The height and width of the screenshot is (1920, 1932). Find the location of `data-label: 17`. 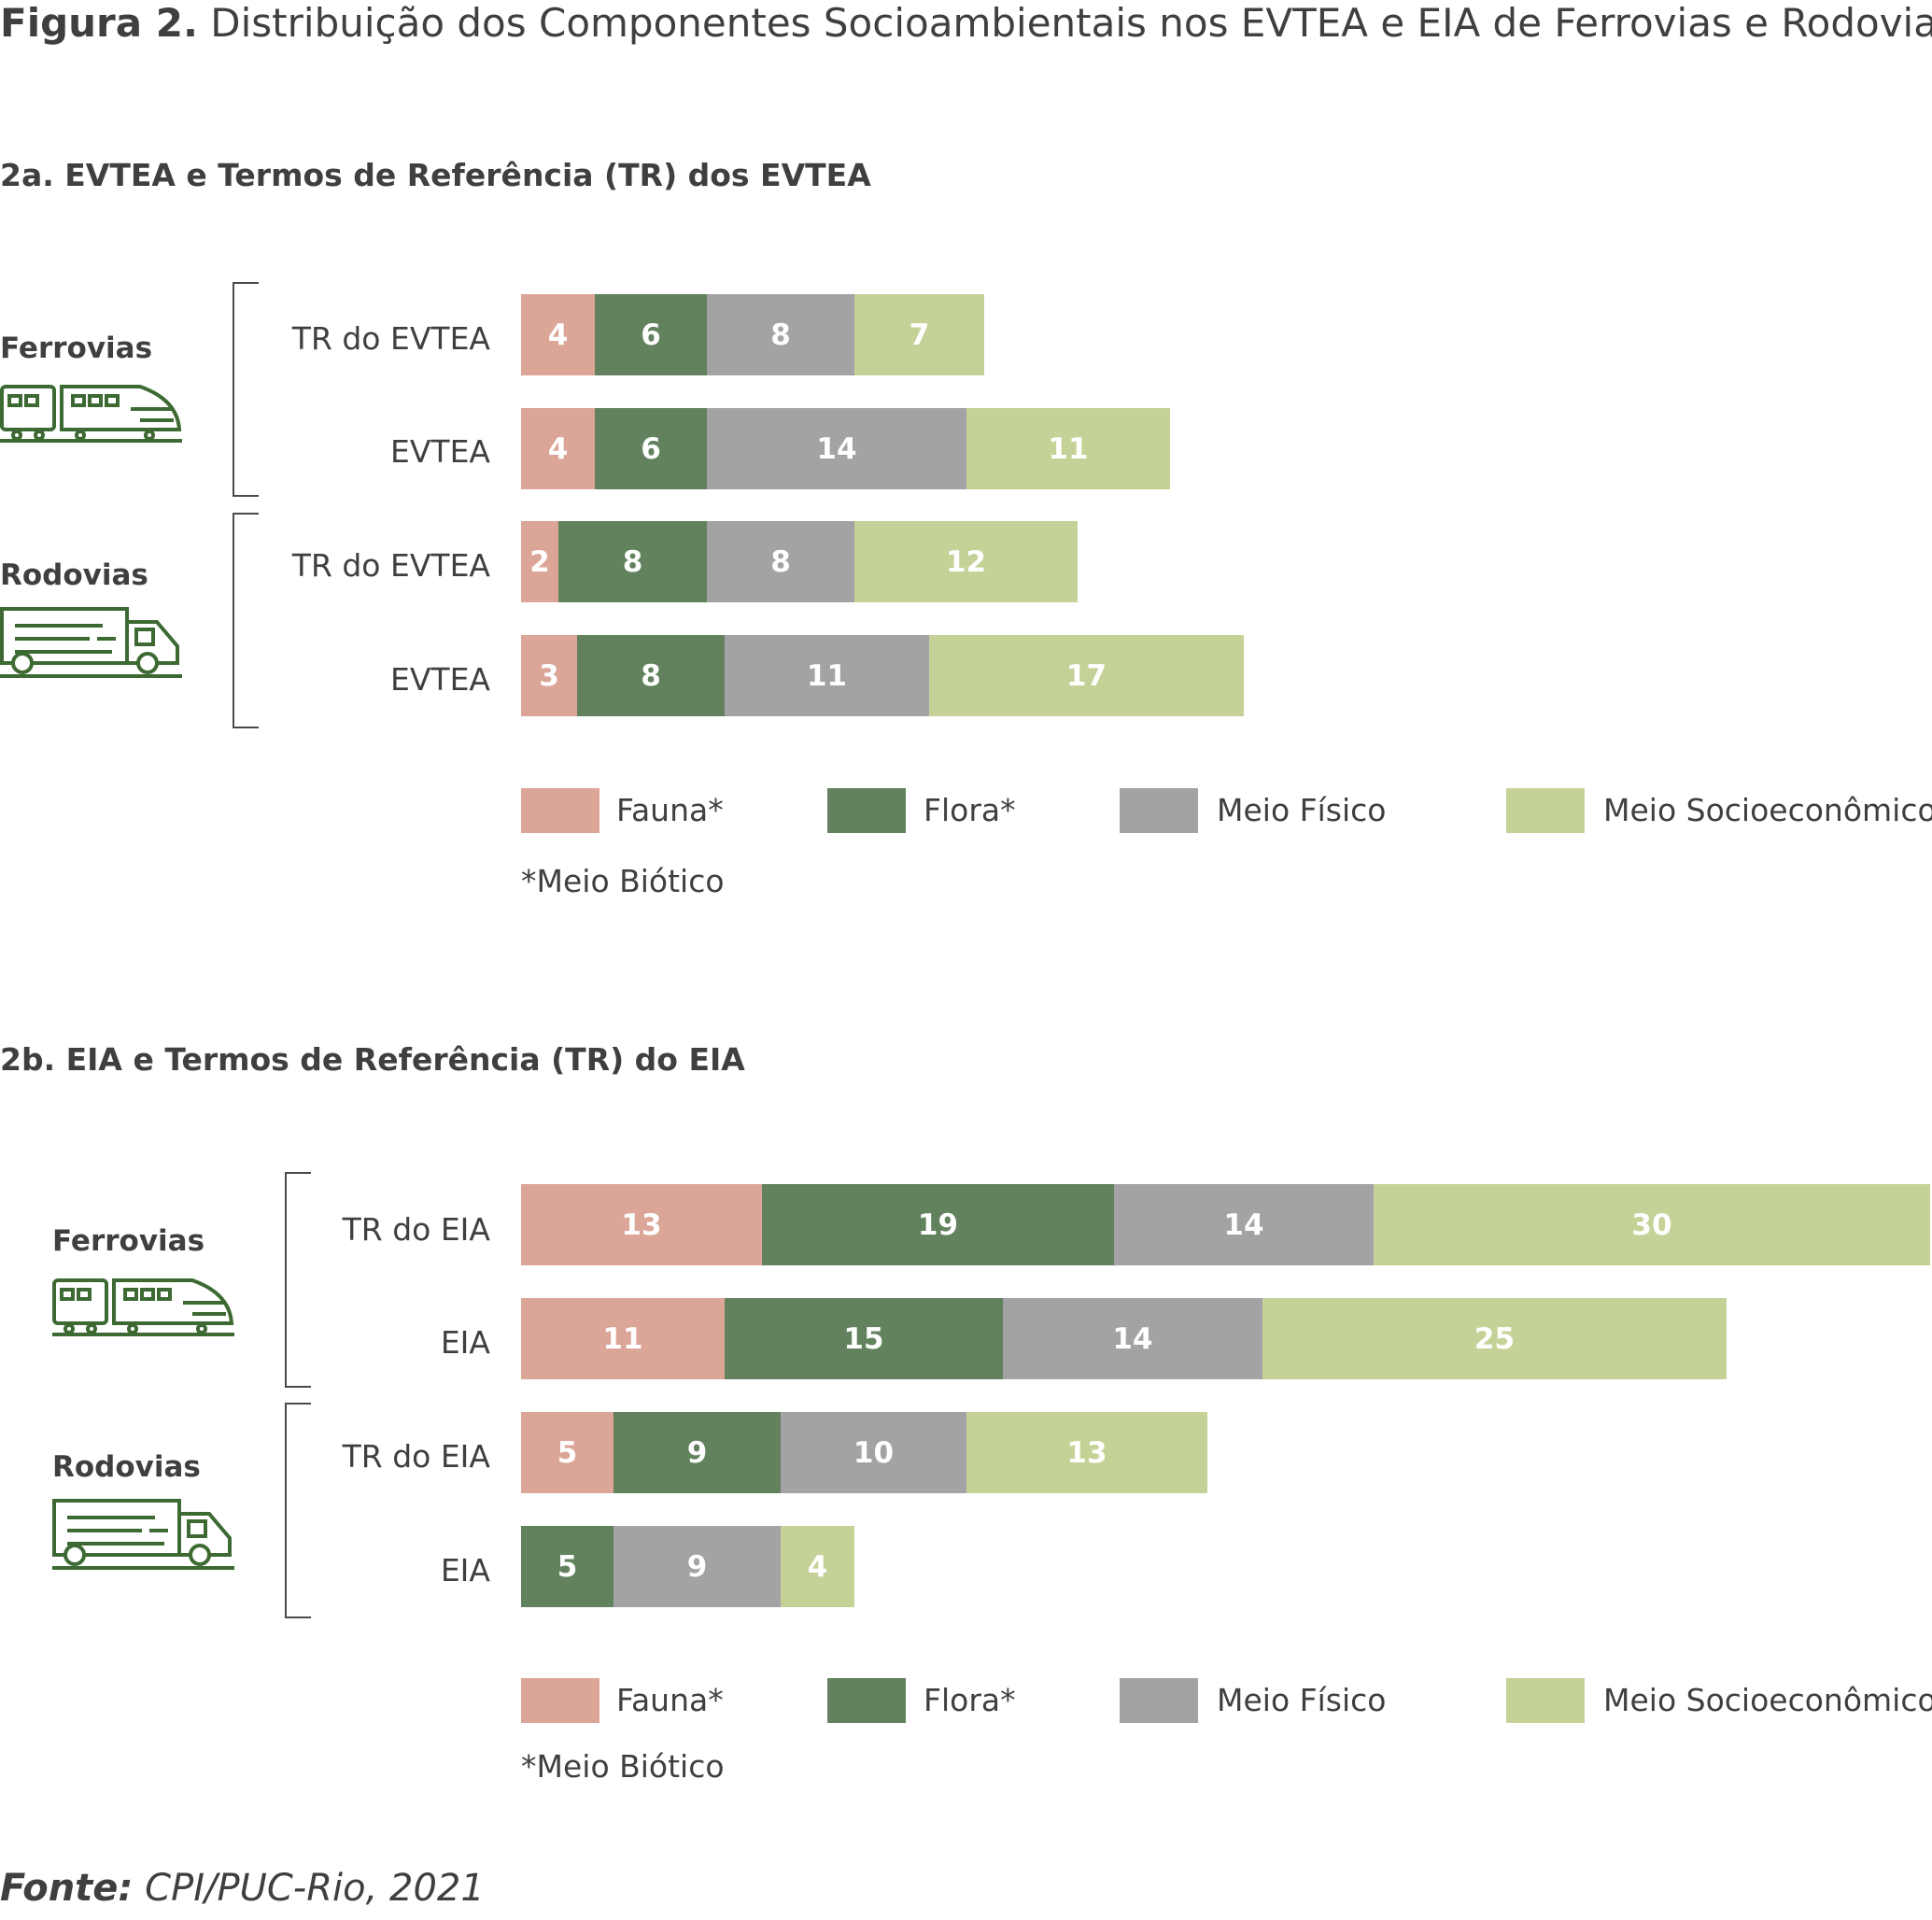

data-label: 17 is located at coordinates (1086, 675).